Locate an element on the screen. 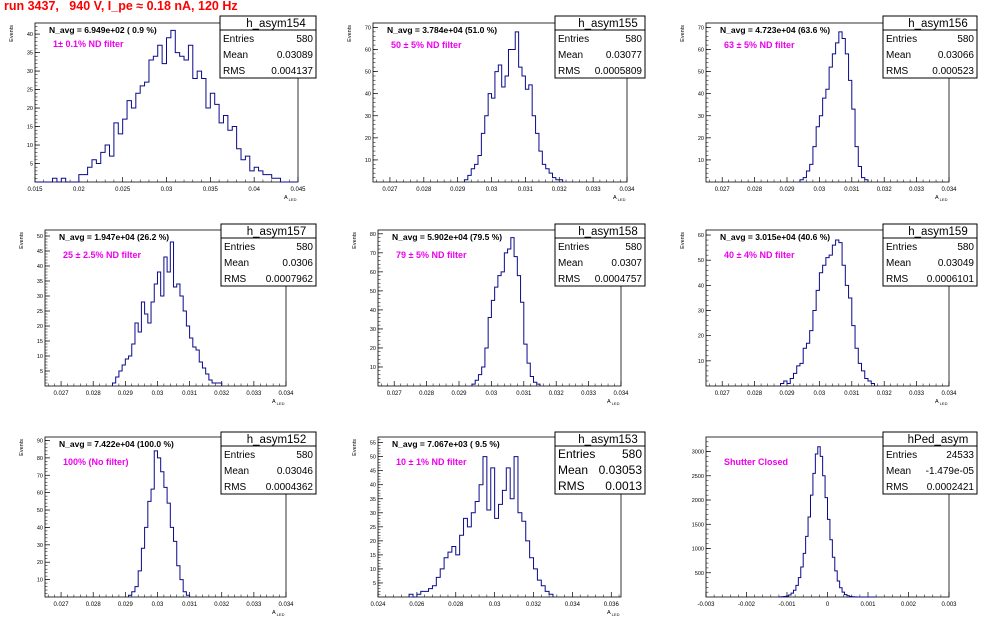  stats-value: 24533 is located at coordinates (960, 455).